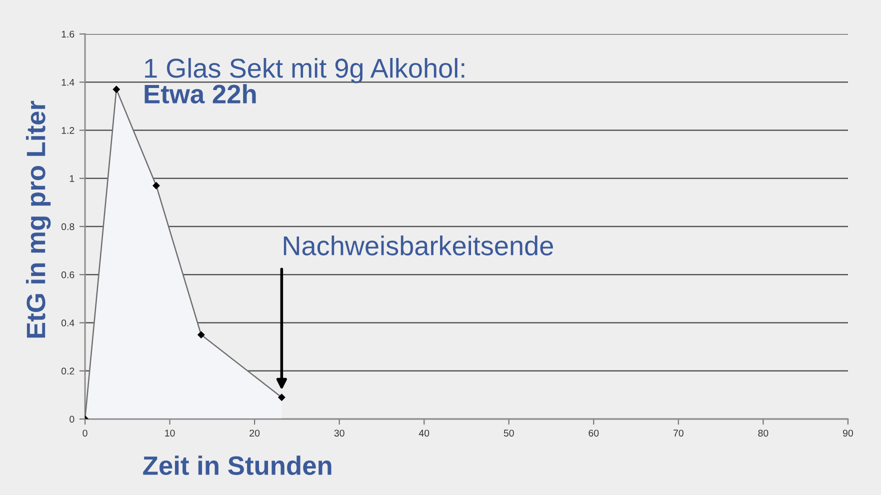 The height and width of the screenshot is (495, 881). Describe the element at coordinates (67, 226) in the screenshot. I see `y-tick-label: 0.8` at that location.